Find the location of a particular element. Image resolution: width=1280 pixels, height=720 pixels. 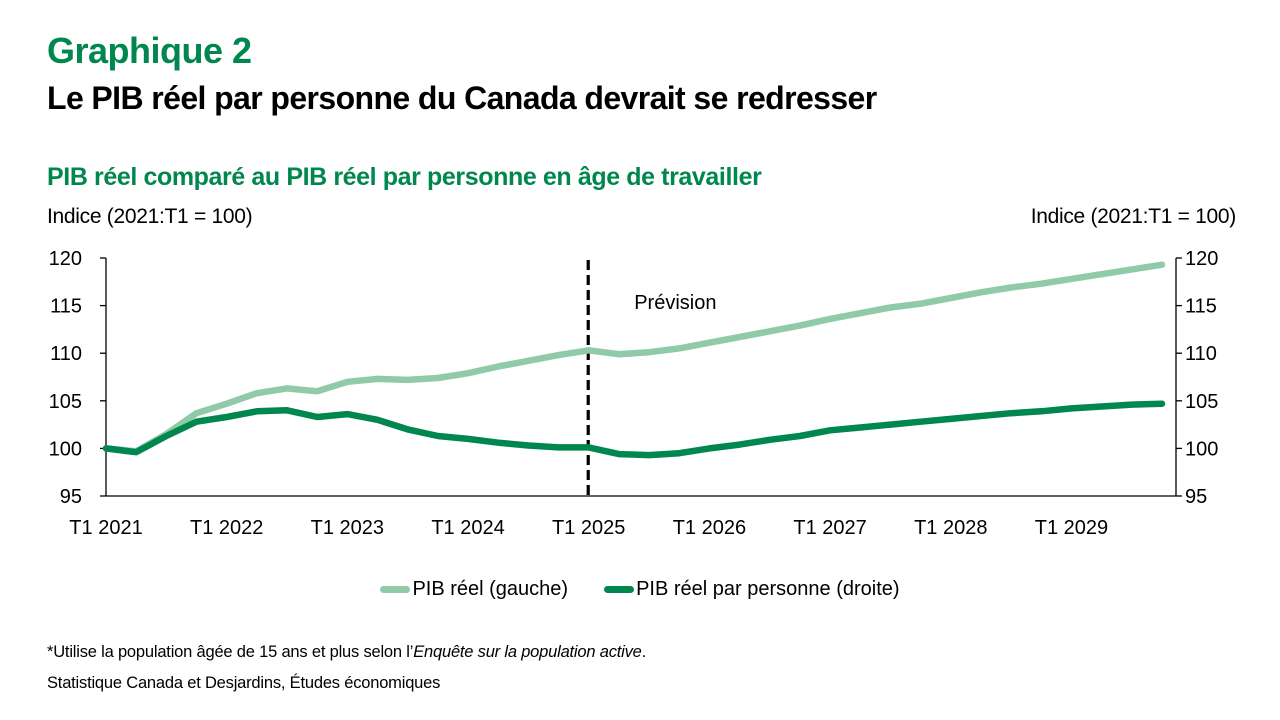

x-tick-label: T1 2025 is located at coordinates (588, 528).